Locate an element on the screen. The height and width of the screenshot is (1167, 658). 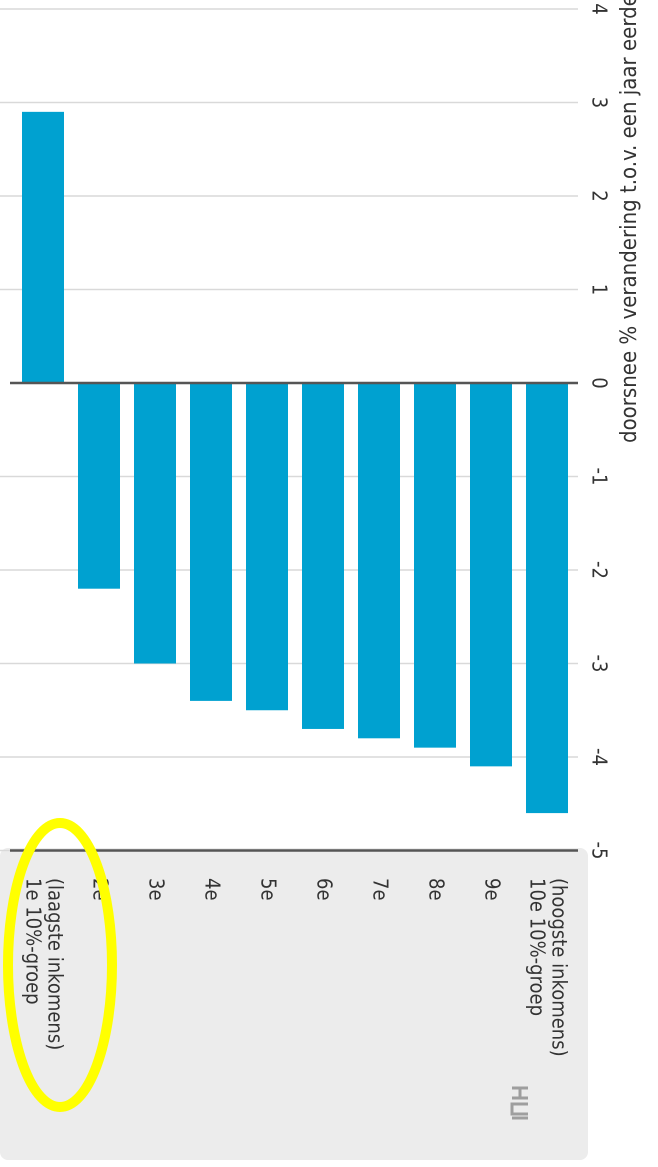
category-label: 10e 10%-groep(hoogste inkomens) is located at coordinates (549, 967).